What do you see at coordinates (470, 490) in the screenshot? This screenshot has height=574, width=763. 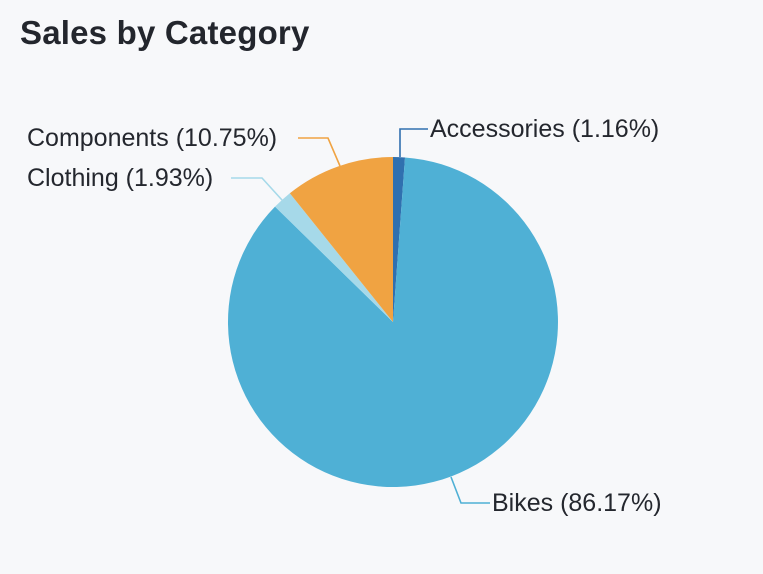 I see `leader-line-bikes` at bounding box center [470, 490].